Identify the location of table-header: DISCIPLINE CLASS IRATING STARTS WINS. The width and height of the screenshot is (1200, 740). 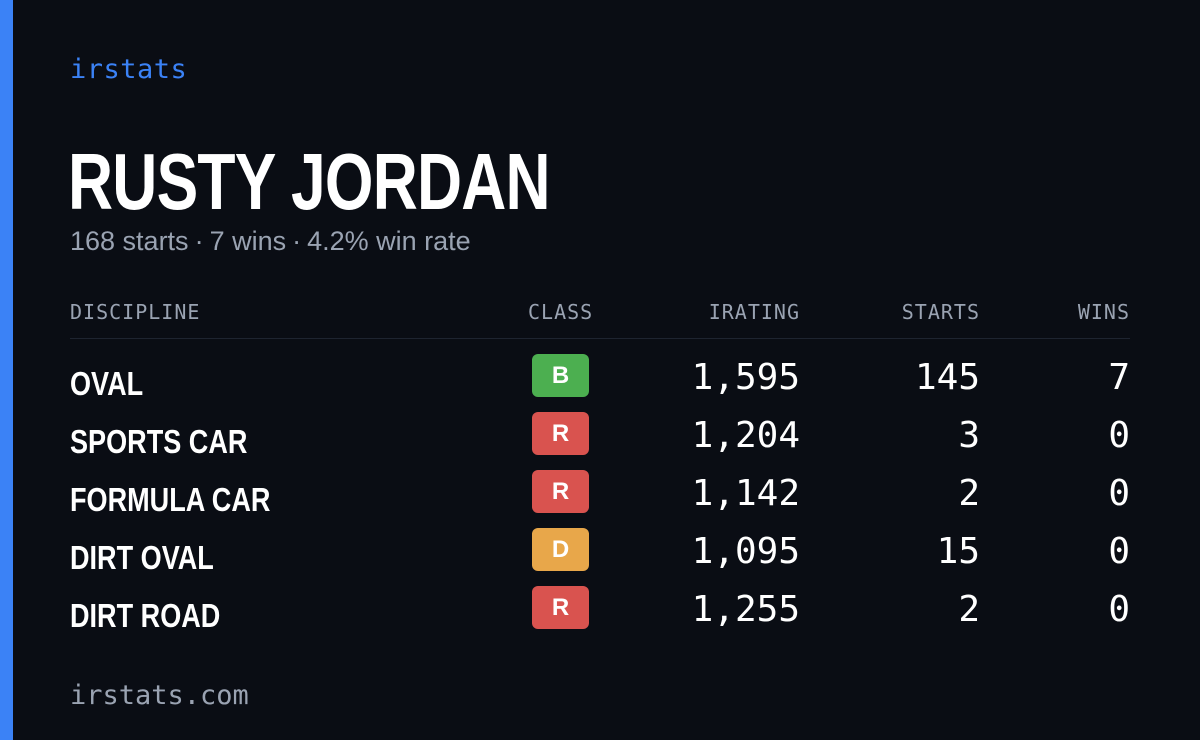
(600, 318).